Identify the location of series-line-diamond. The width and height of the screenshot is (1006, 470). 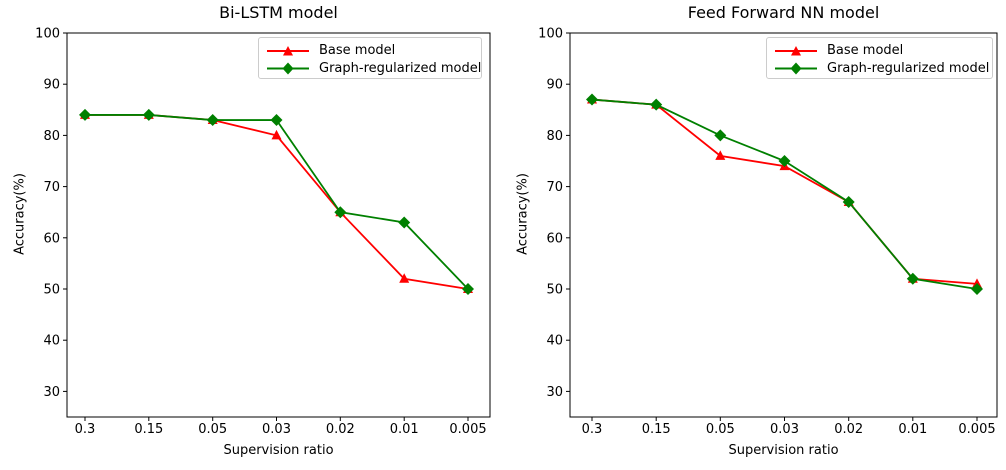
(277, 202).